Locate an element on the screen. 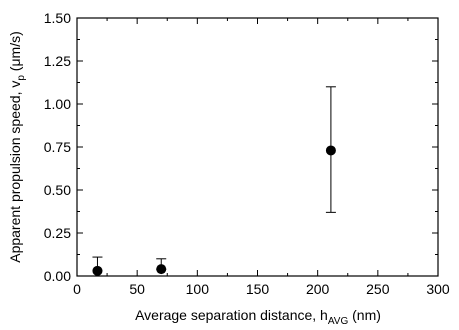 This screenshot has height=330, width=459. x-tick-label: 250 is located at coordinates (378, 289).